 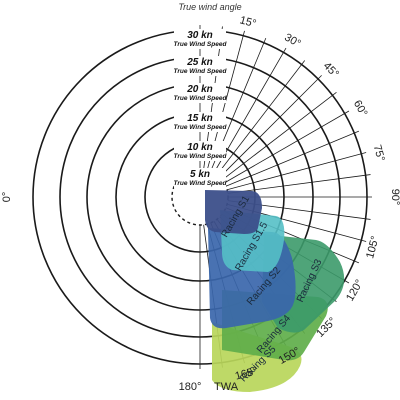 What do you see at coordinates (200, 174) in the screenshot?
I see `ring-speed-value: 5 kn` at bounding box center [200, 174].